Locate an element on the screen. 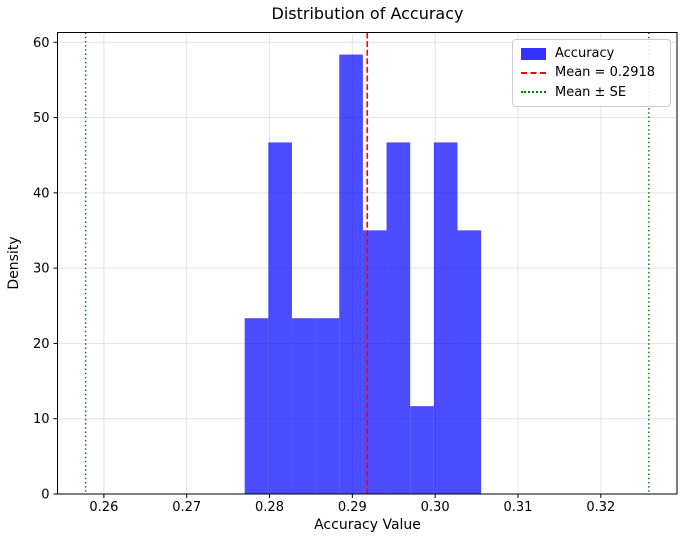  legend-label-se: Mean ± SE is located at coordinates (591, 92).